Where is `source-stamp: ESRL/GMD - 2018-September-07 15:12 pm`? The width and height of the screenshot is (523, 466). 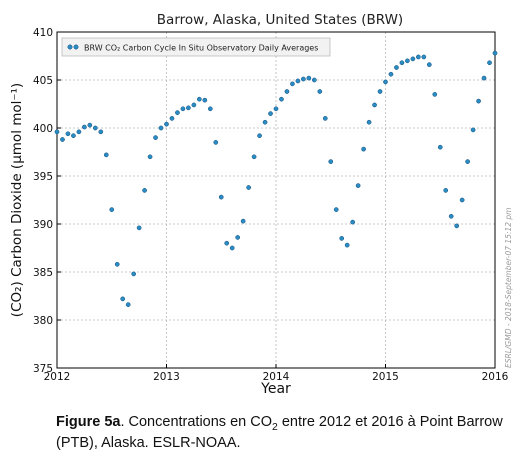 source-stamp: ESRL/GMD - 2018-September-07 15:12 pm is located at coordinates (508, 288).